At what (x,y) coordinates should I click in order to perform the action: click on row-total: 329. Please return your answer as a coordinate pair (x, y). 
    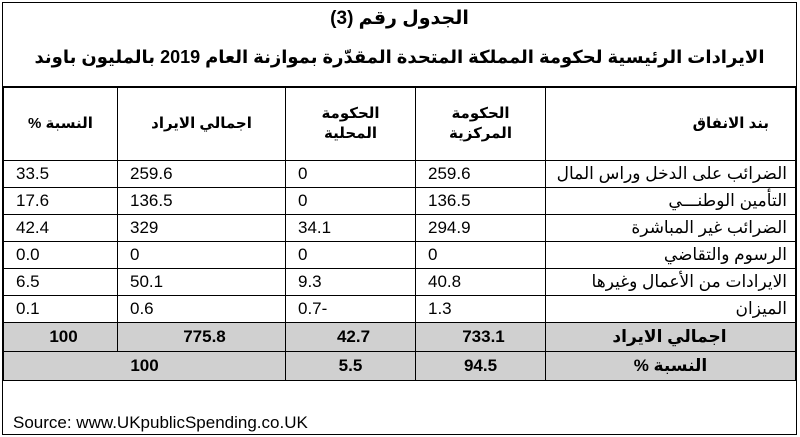
    Looking at the image, I should click on (201, 228).